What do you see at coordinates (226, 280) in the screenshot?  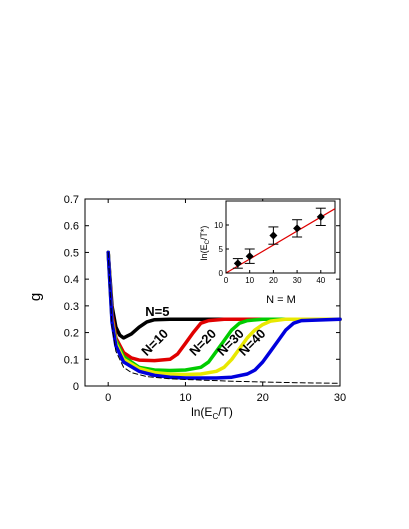 I see `inset-x-tick-label: 0` at bounding box center [226, 280].